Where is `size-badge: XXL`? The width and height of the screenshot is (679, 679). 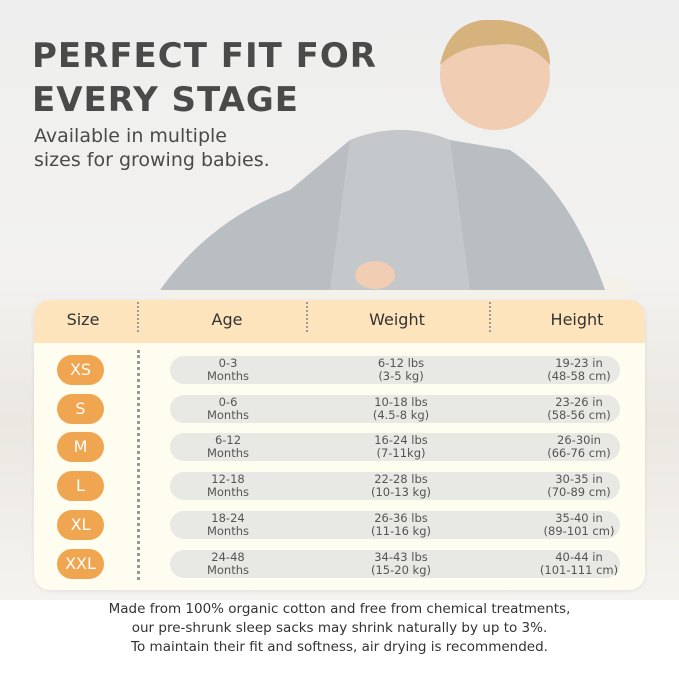 size-badge: XXL is located at coordinates (80, 563).